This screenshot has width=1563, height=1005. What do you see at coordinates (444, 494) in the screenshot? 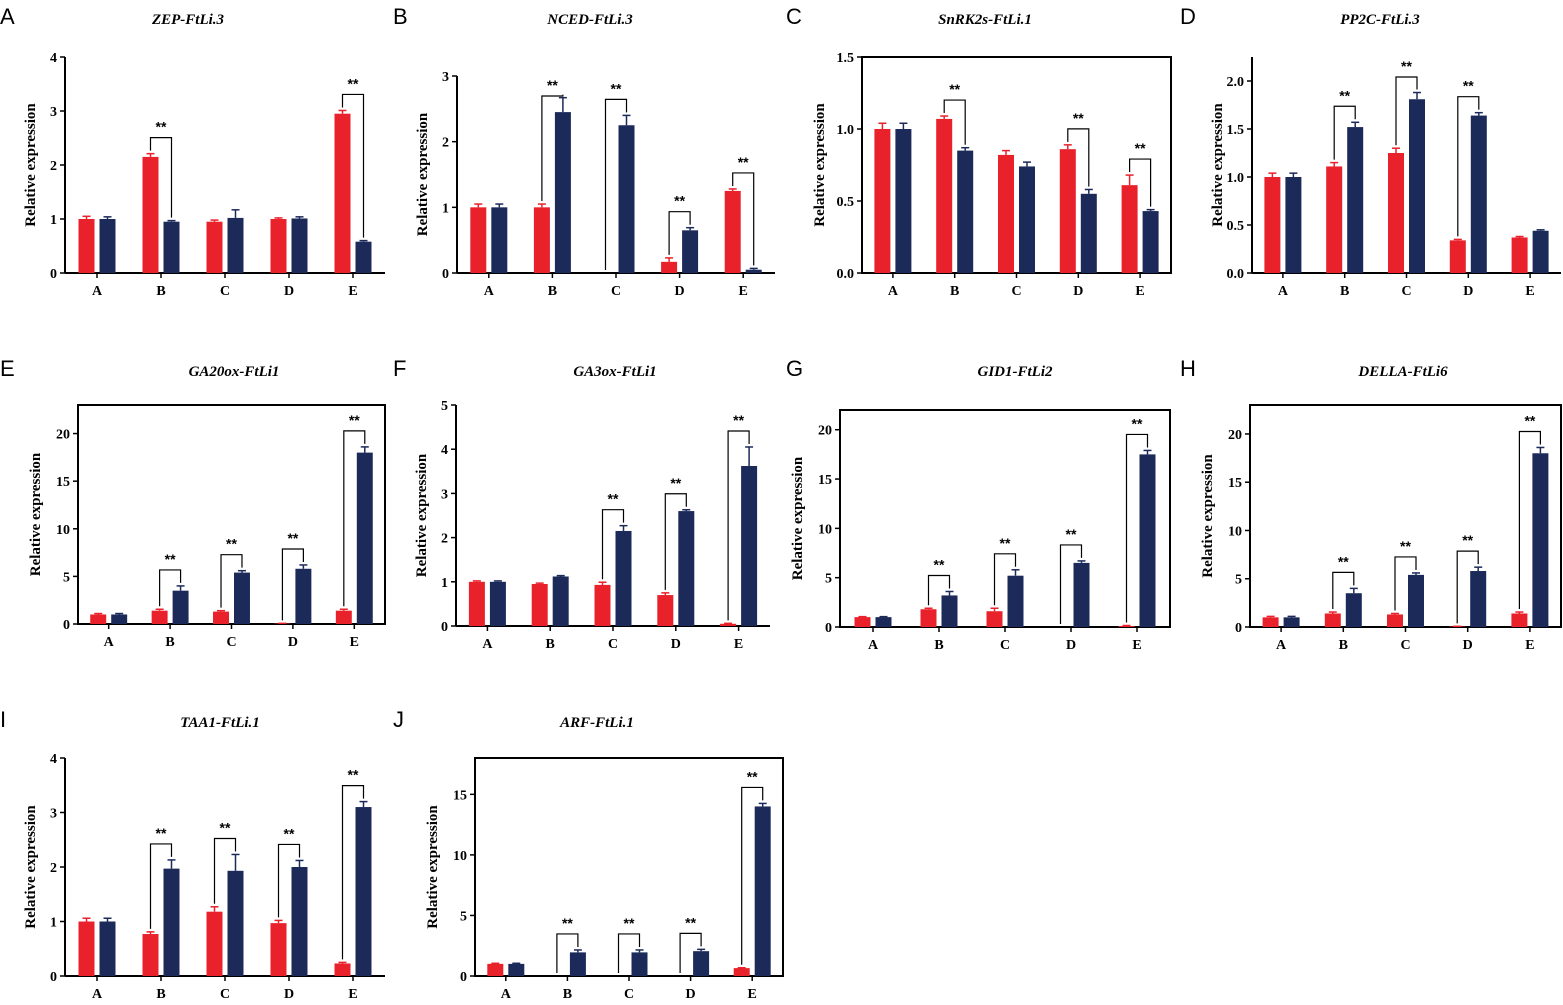
I see `y-tick-label: 3` at bounding box center [444, 494].